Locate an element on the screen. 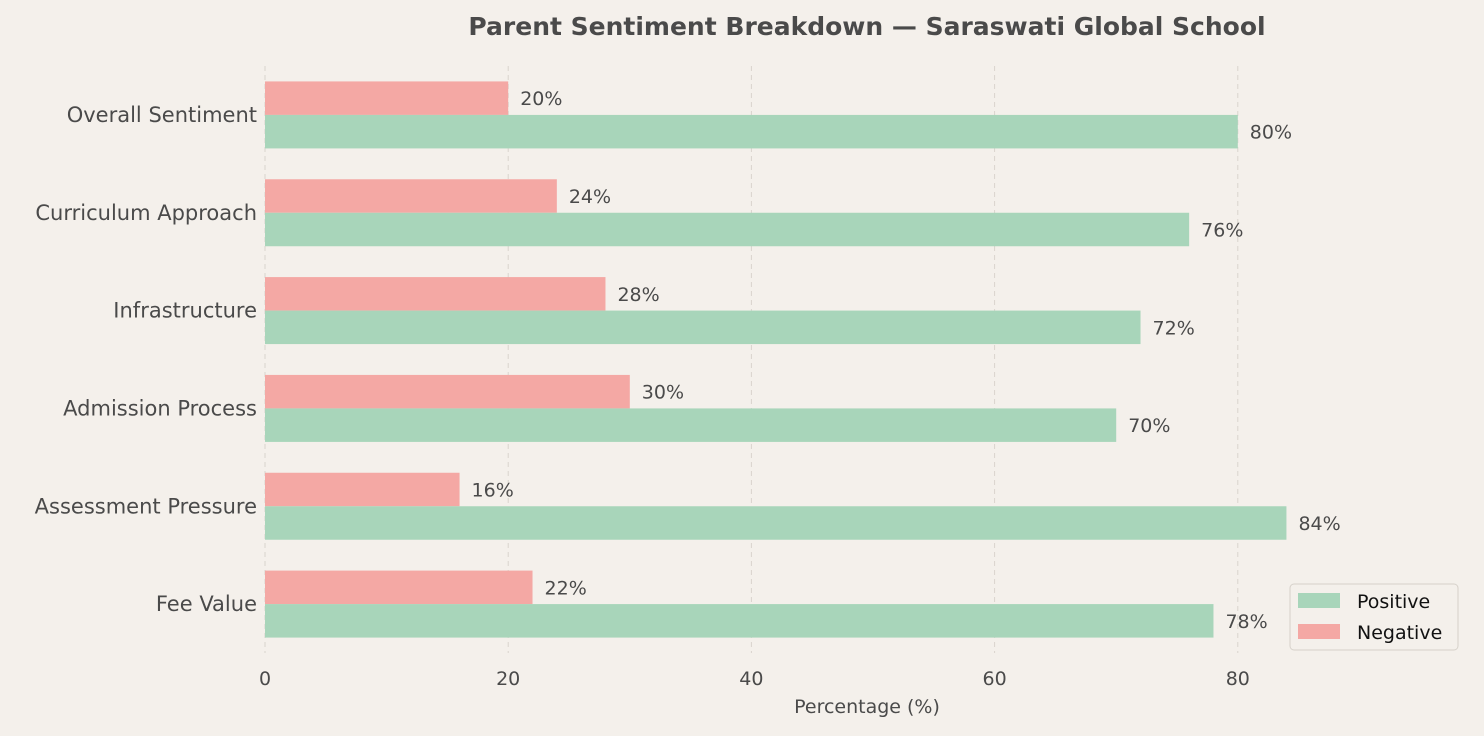  legend-swatch-negative is located at coordinates (1319, 631).